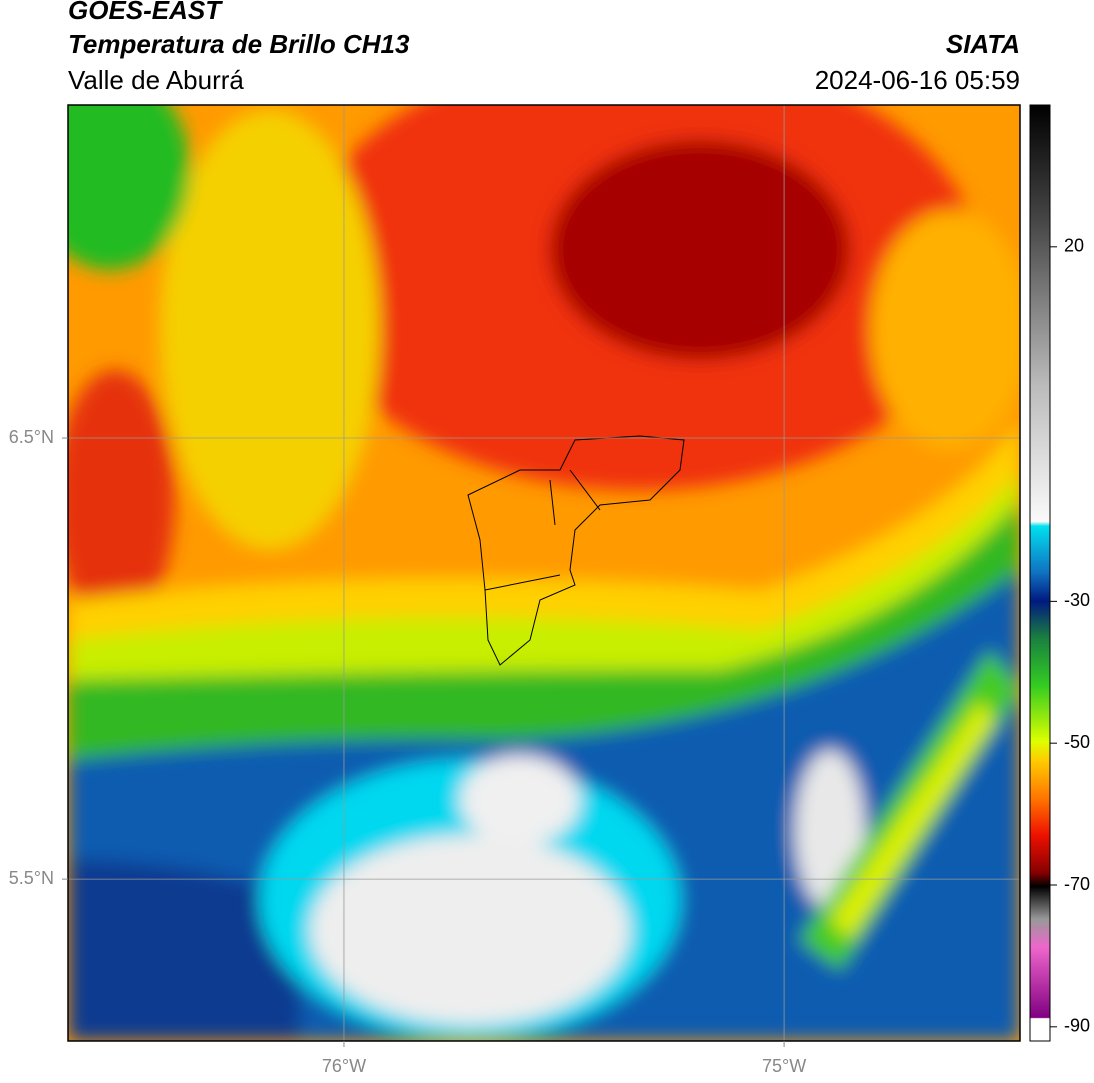 This screenshot has width=1094, height=1083. Describe the element at coordinates (1077, 742) in the screenshot. I see `colorbar-tick-label: -50` at that location.